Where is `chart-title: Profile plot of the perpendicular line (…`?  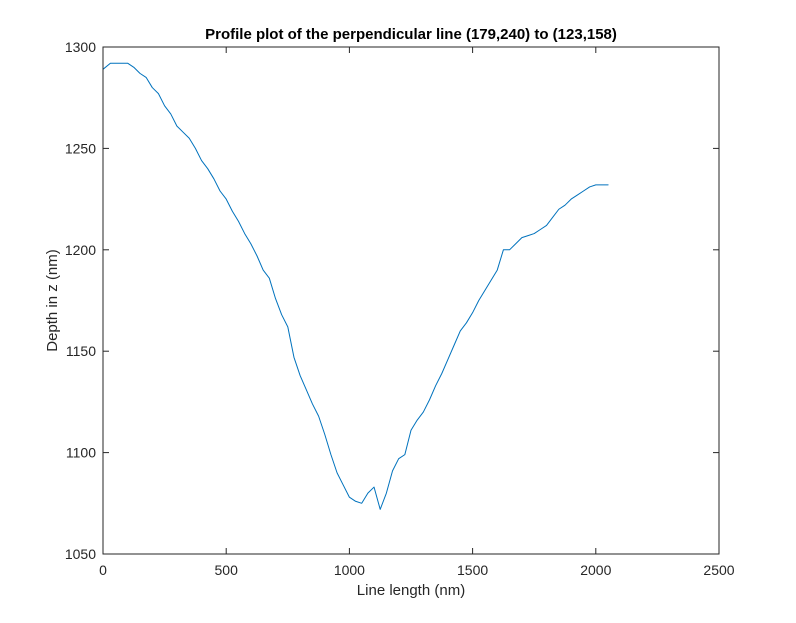 chart-title: Profile plot of the perpendicular line (… is located at coordinates (411, 34).